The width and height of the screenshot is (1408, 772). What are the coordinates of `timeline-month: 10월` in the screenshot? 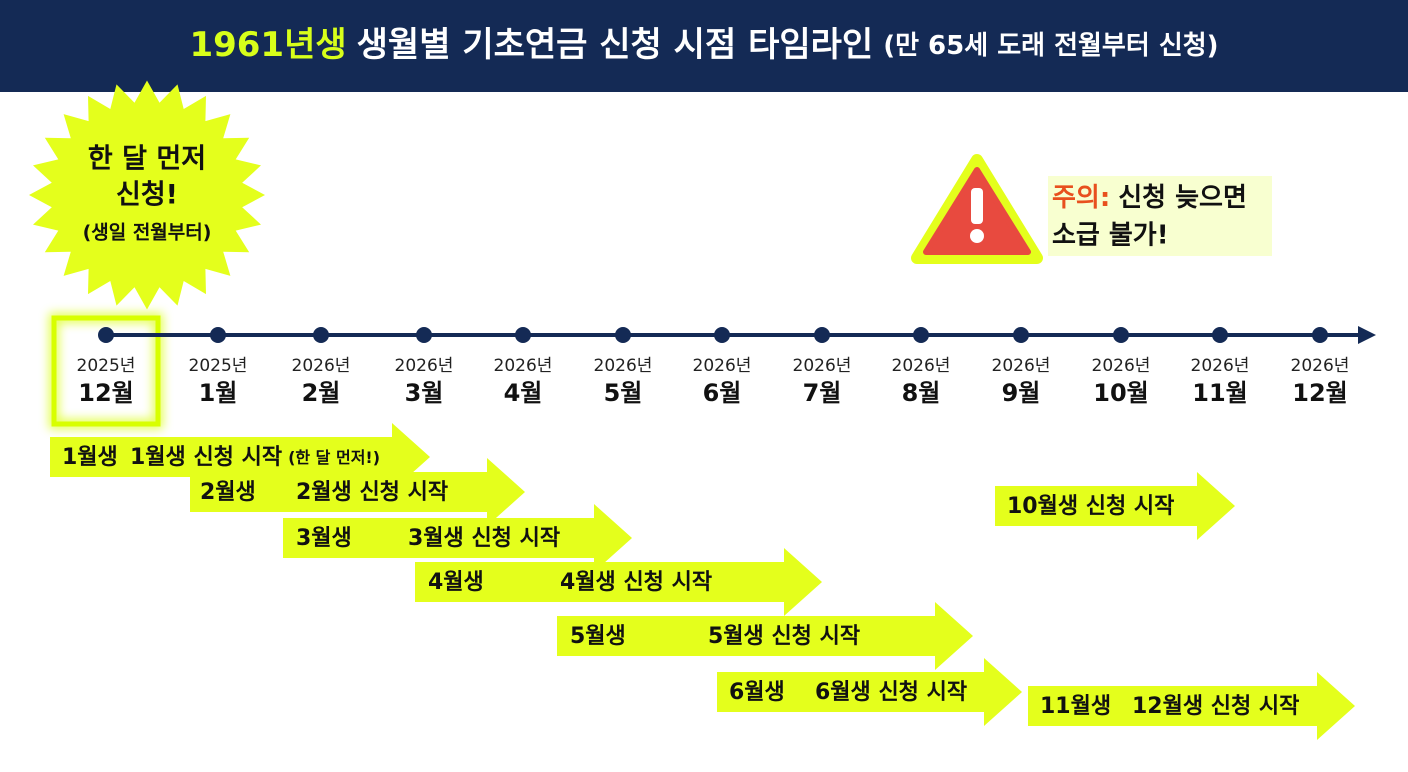 It's located at (1120, 393).